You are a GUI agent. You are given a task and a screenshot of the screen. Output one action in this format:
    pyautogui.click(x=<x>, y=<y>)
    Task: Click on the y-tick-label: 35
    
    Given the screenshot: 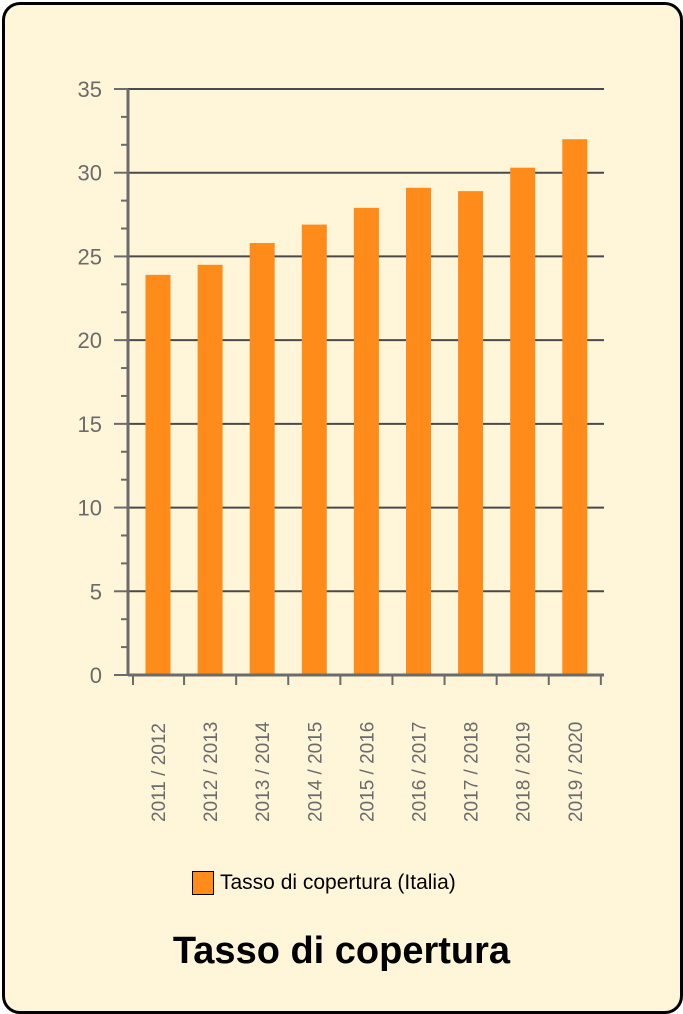 What is the action you would take?
    pyautogui.click(x=90, y=89)
    